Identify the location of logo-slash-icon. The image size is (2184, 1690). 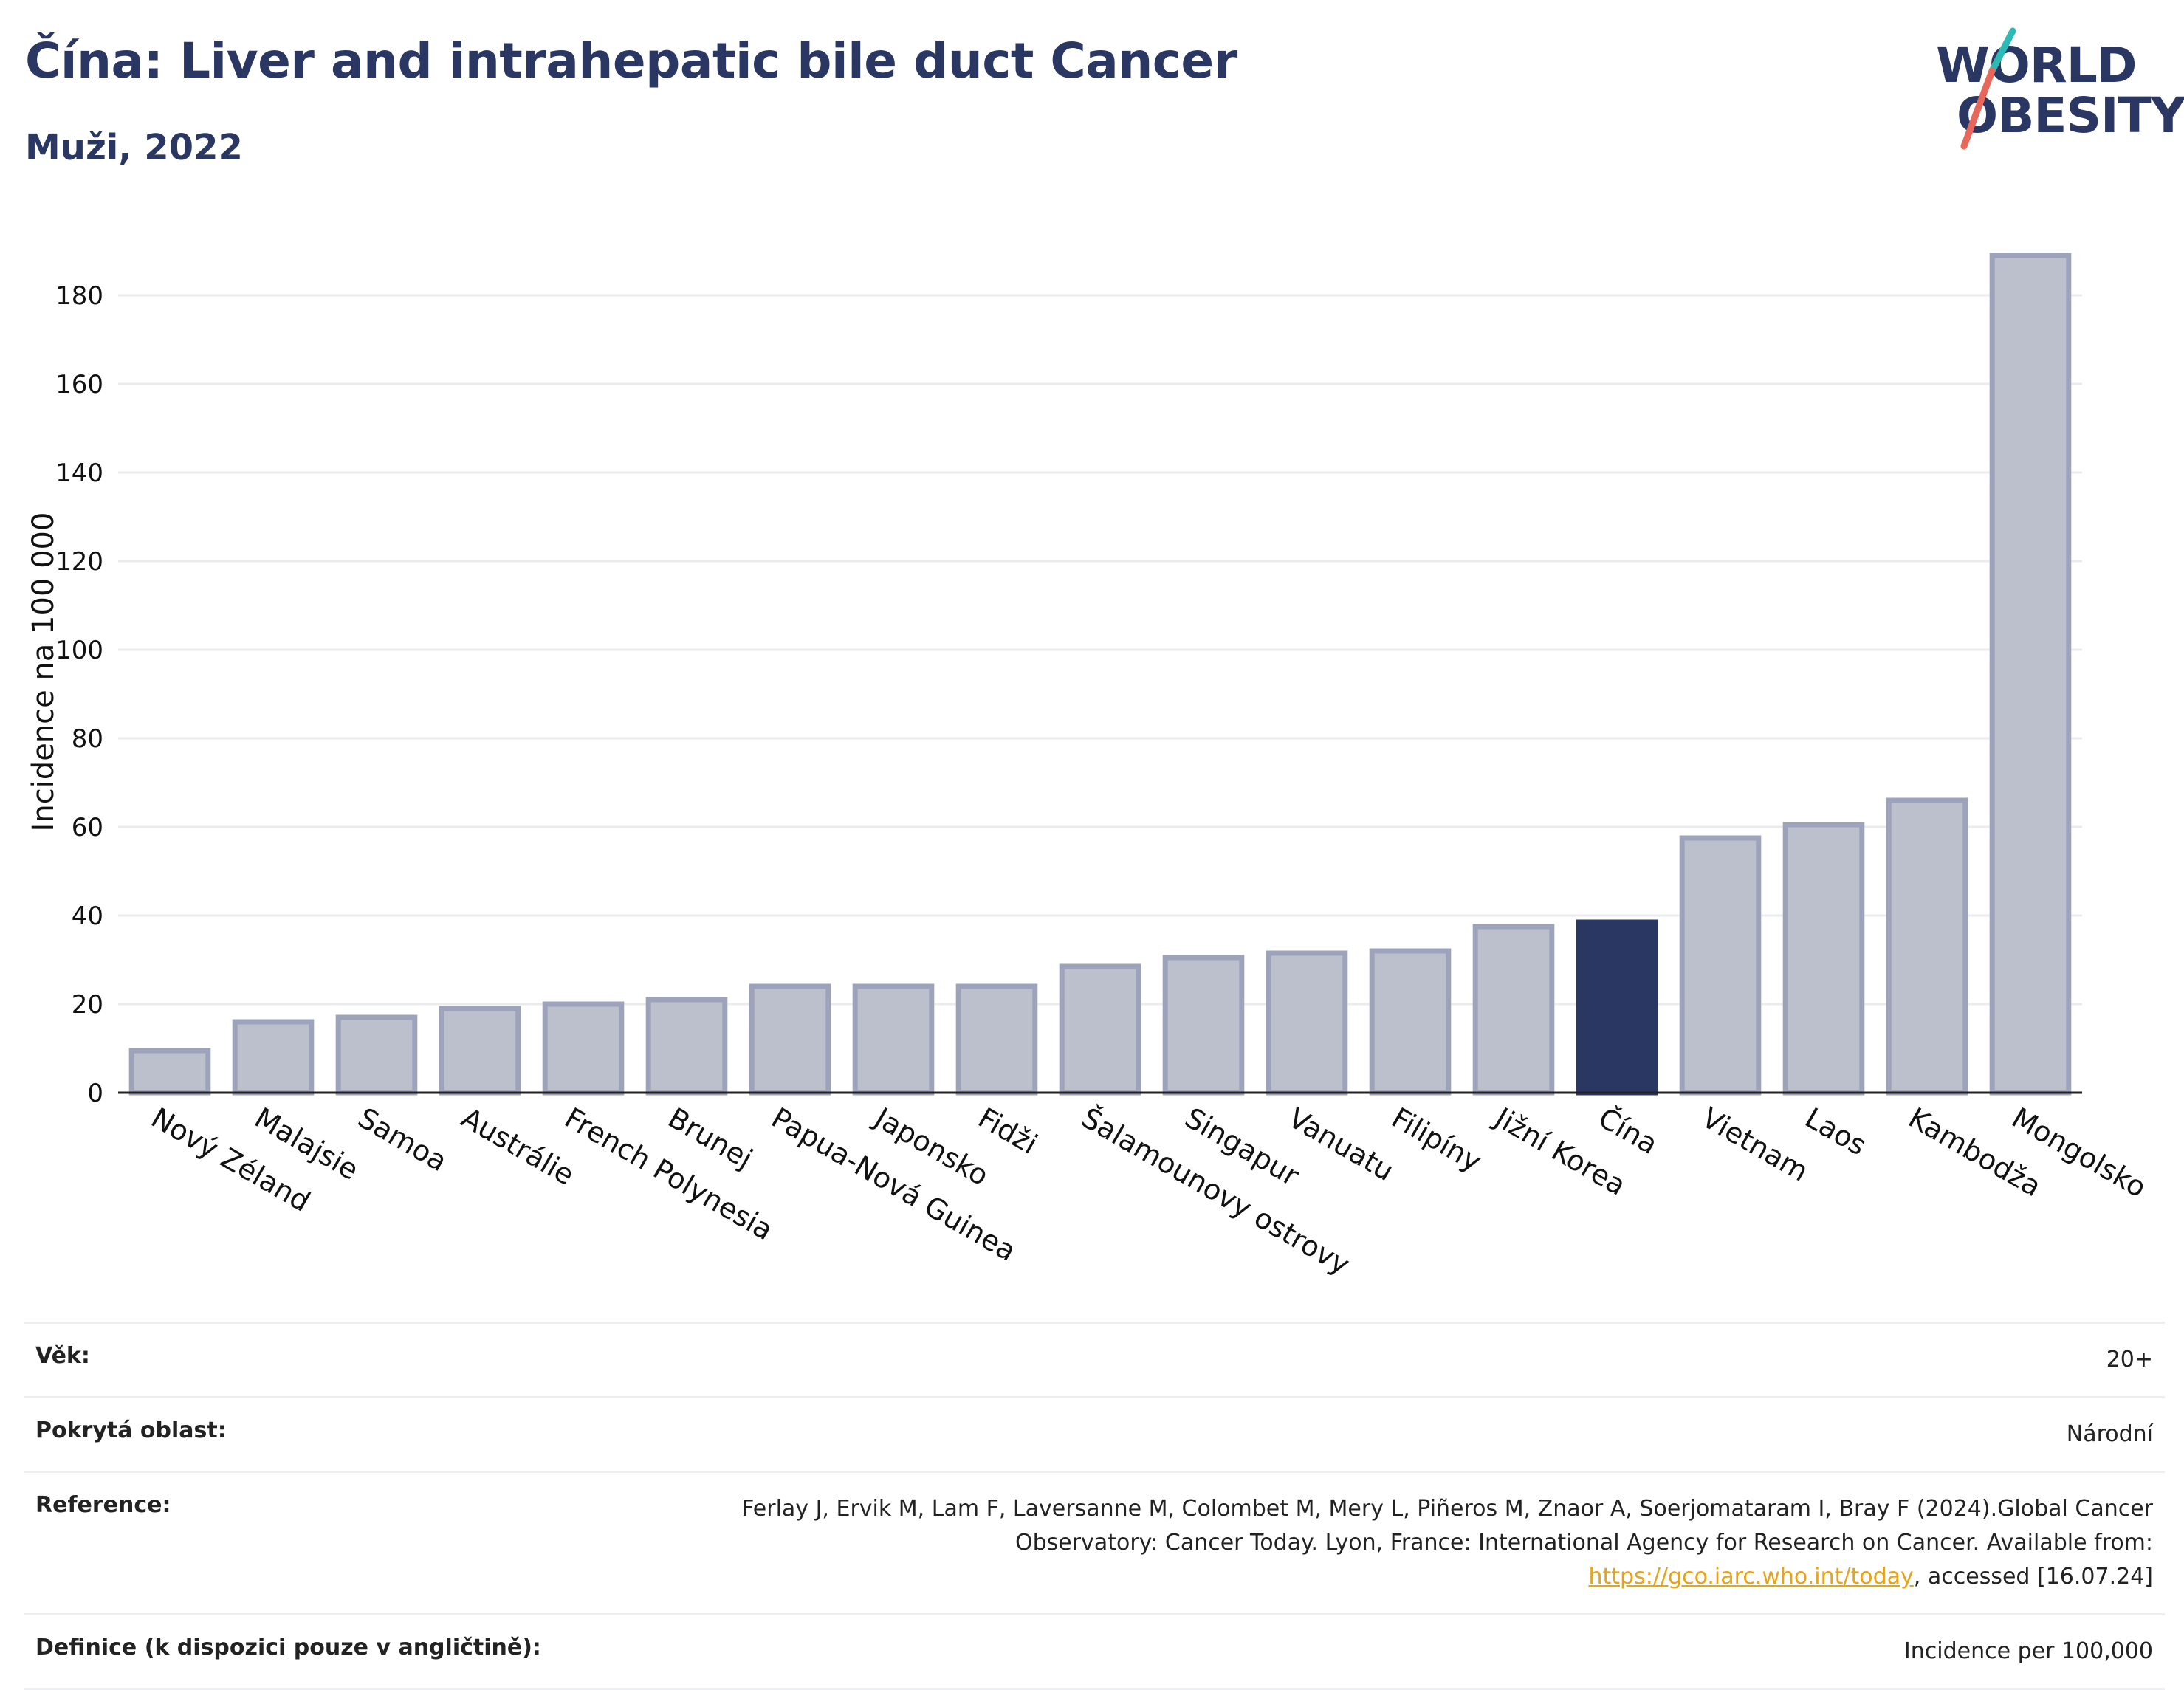
(1988, 88).